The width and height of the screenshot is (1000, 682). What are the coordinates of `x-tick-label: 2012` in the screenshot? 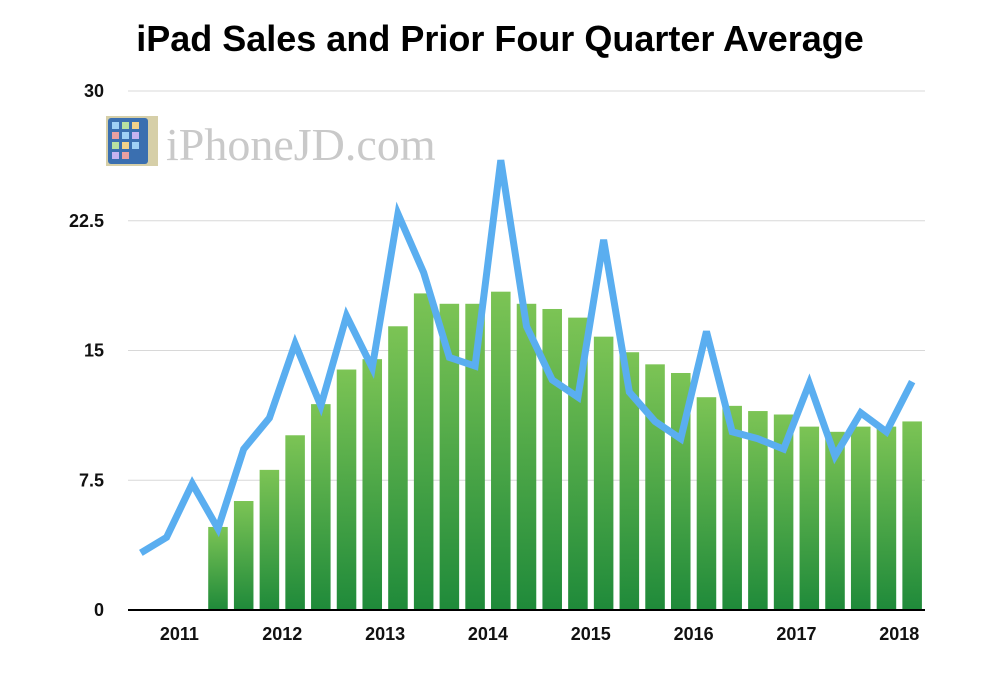 It's located at (282, 634).